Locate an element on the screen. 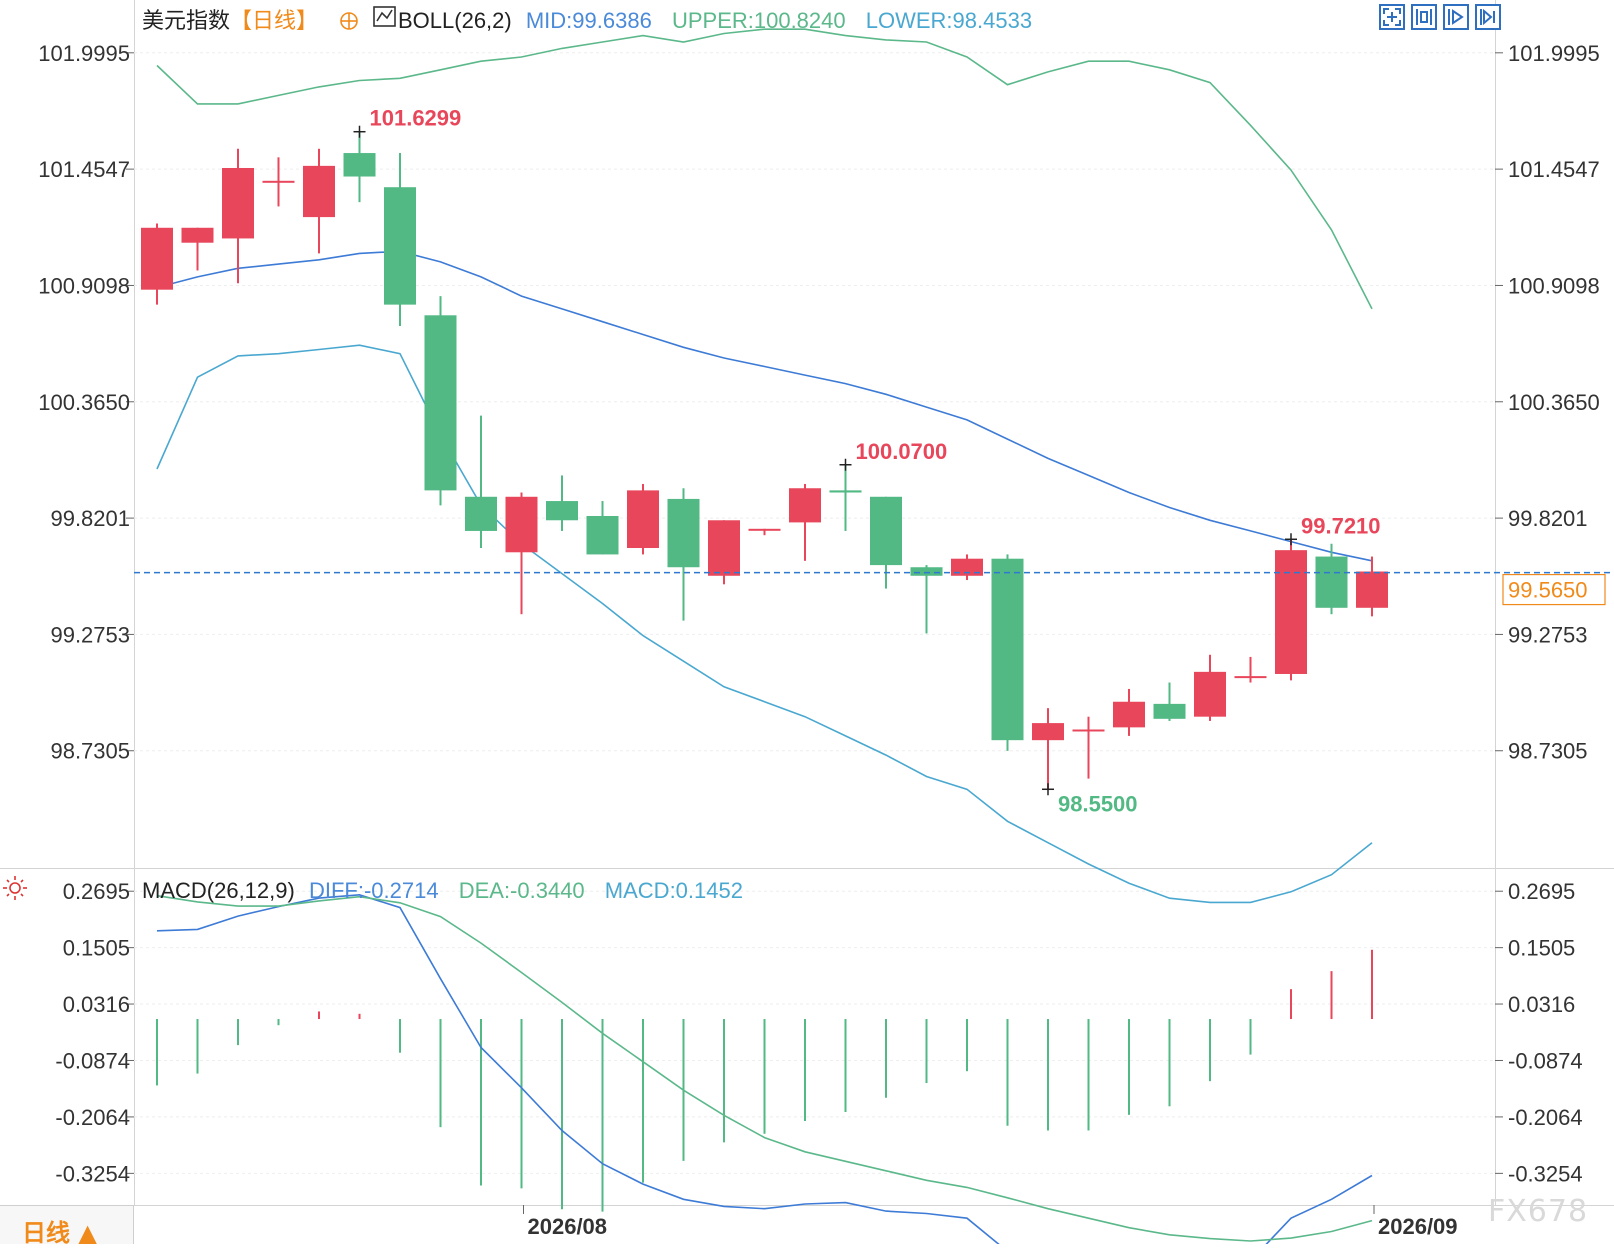 The height and width of the screenshot is (1248, 1614). macd-diff-value: DIFF:-0.2714 is located at coordinates (374, 890).